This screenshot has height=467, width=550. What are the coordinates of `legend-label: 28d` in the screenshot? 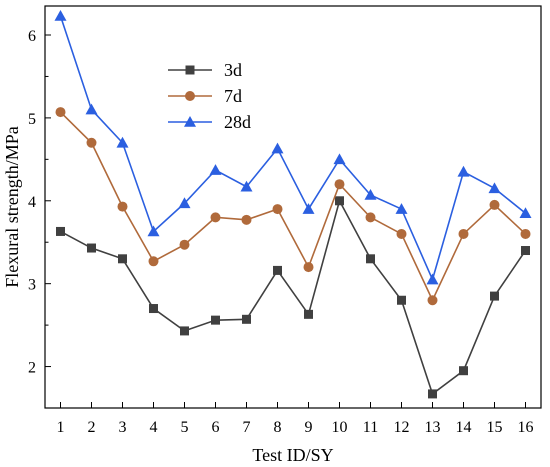 It's located at (237, 122).